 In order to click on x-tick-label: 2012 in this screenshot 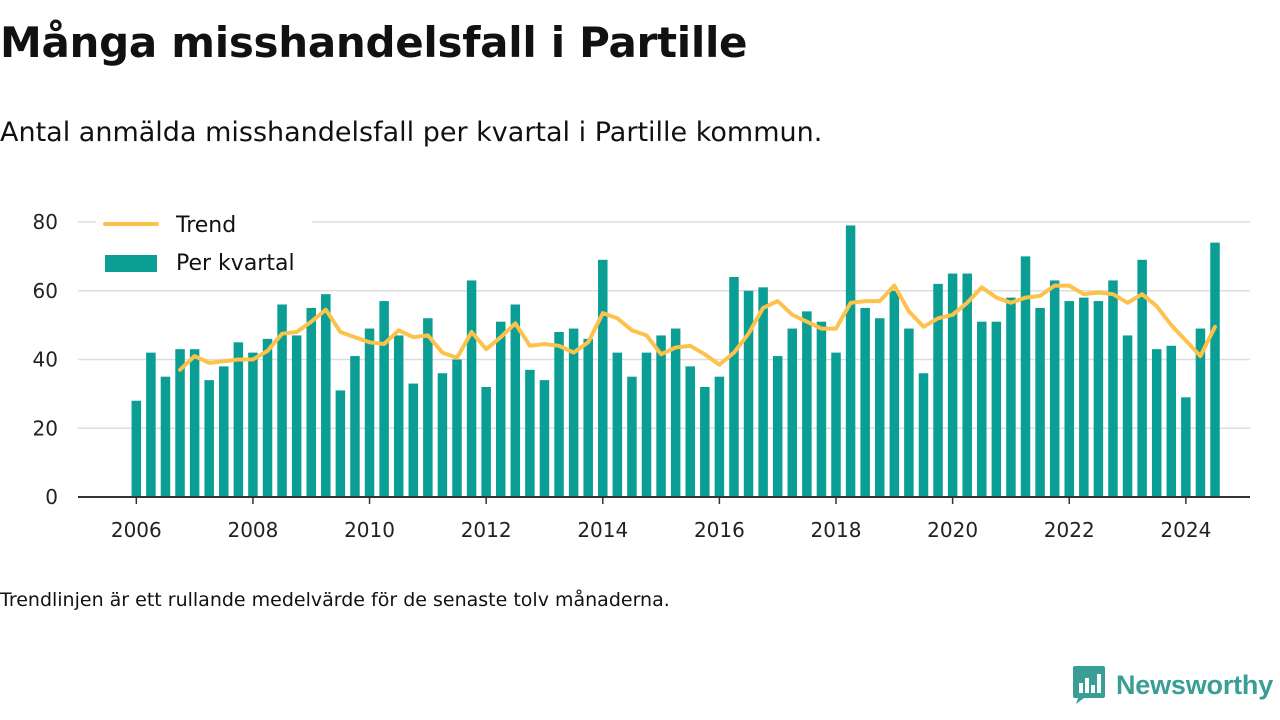, I will do `click(486, 530)`.